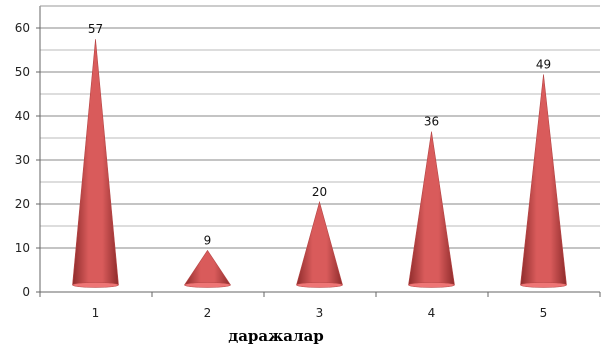 The width and height of the screenshot is (603, 350). Describe the element at coordinates (22, 116) in the screenshot. I see `y-tick-label-40: 40` at that location.